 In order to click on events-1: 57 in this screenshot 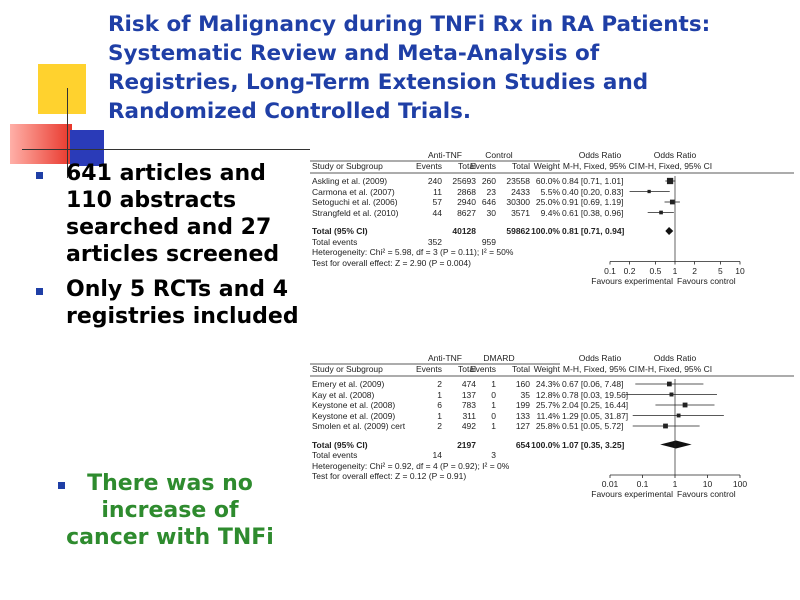, I will do `click(437, 202)`.